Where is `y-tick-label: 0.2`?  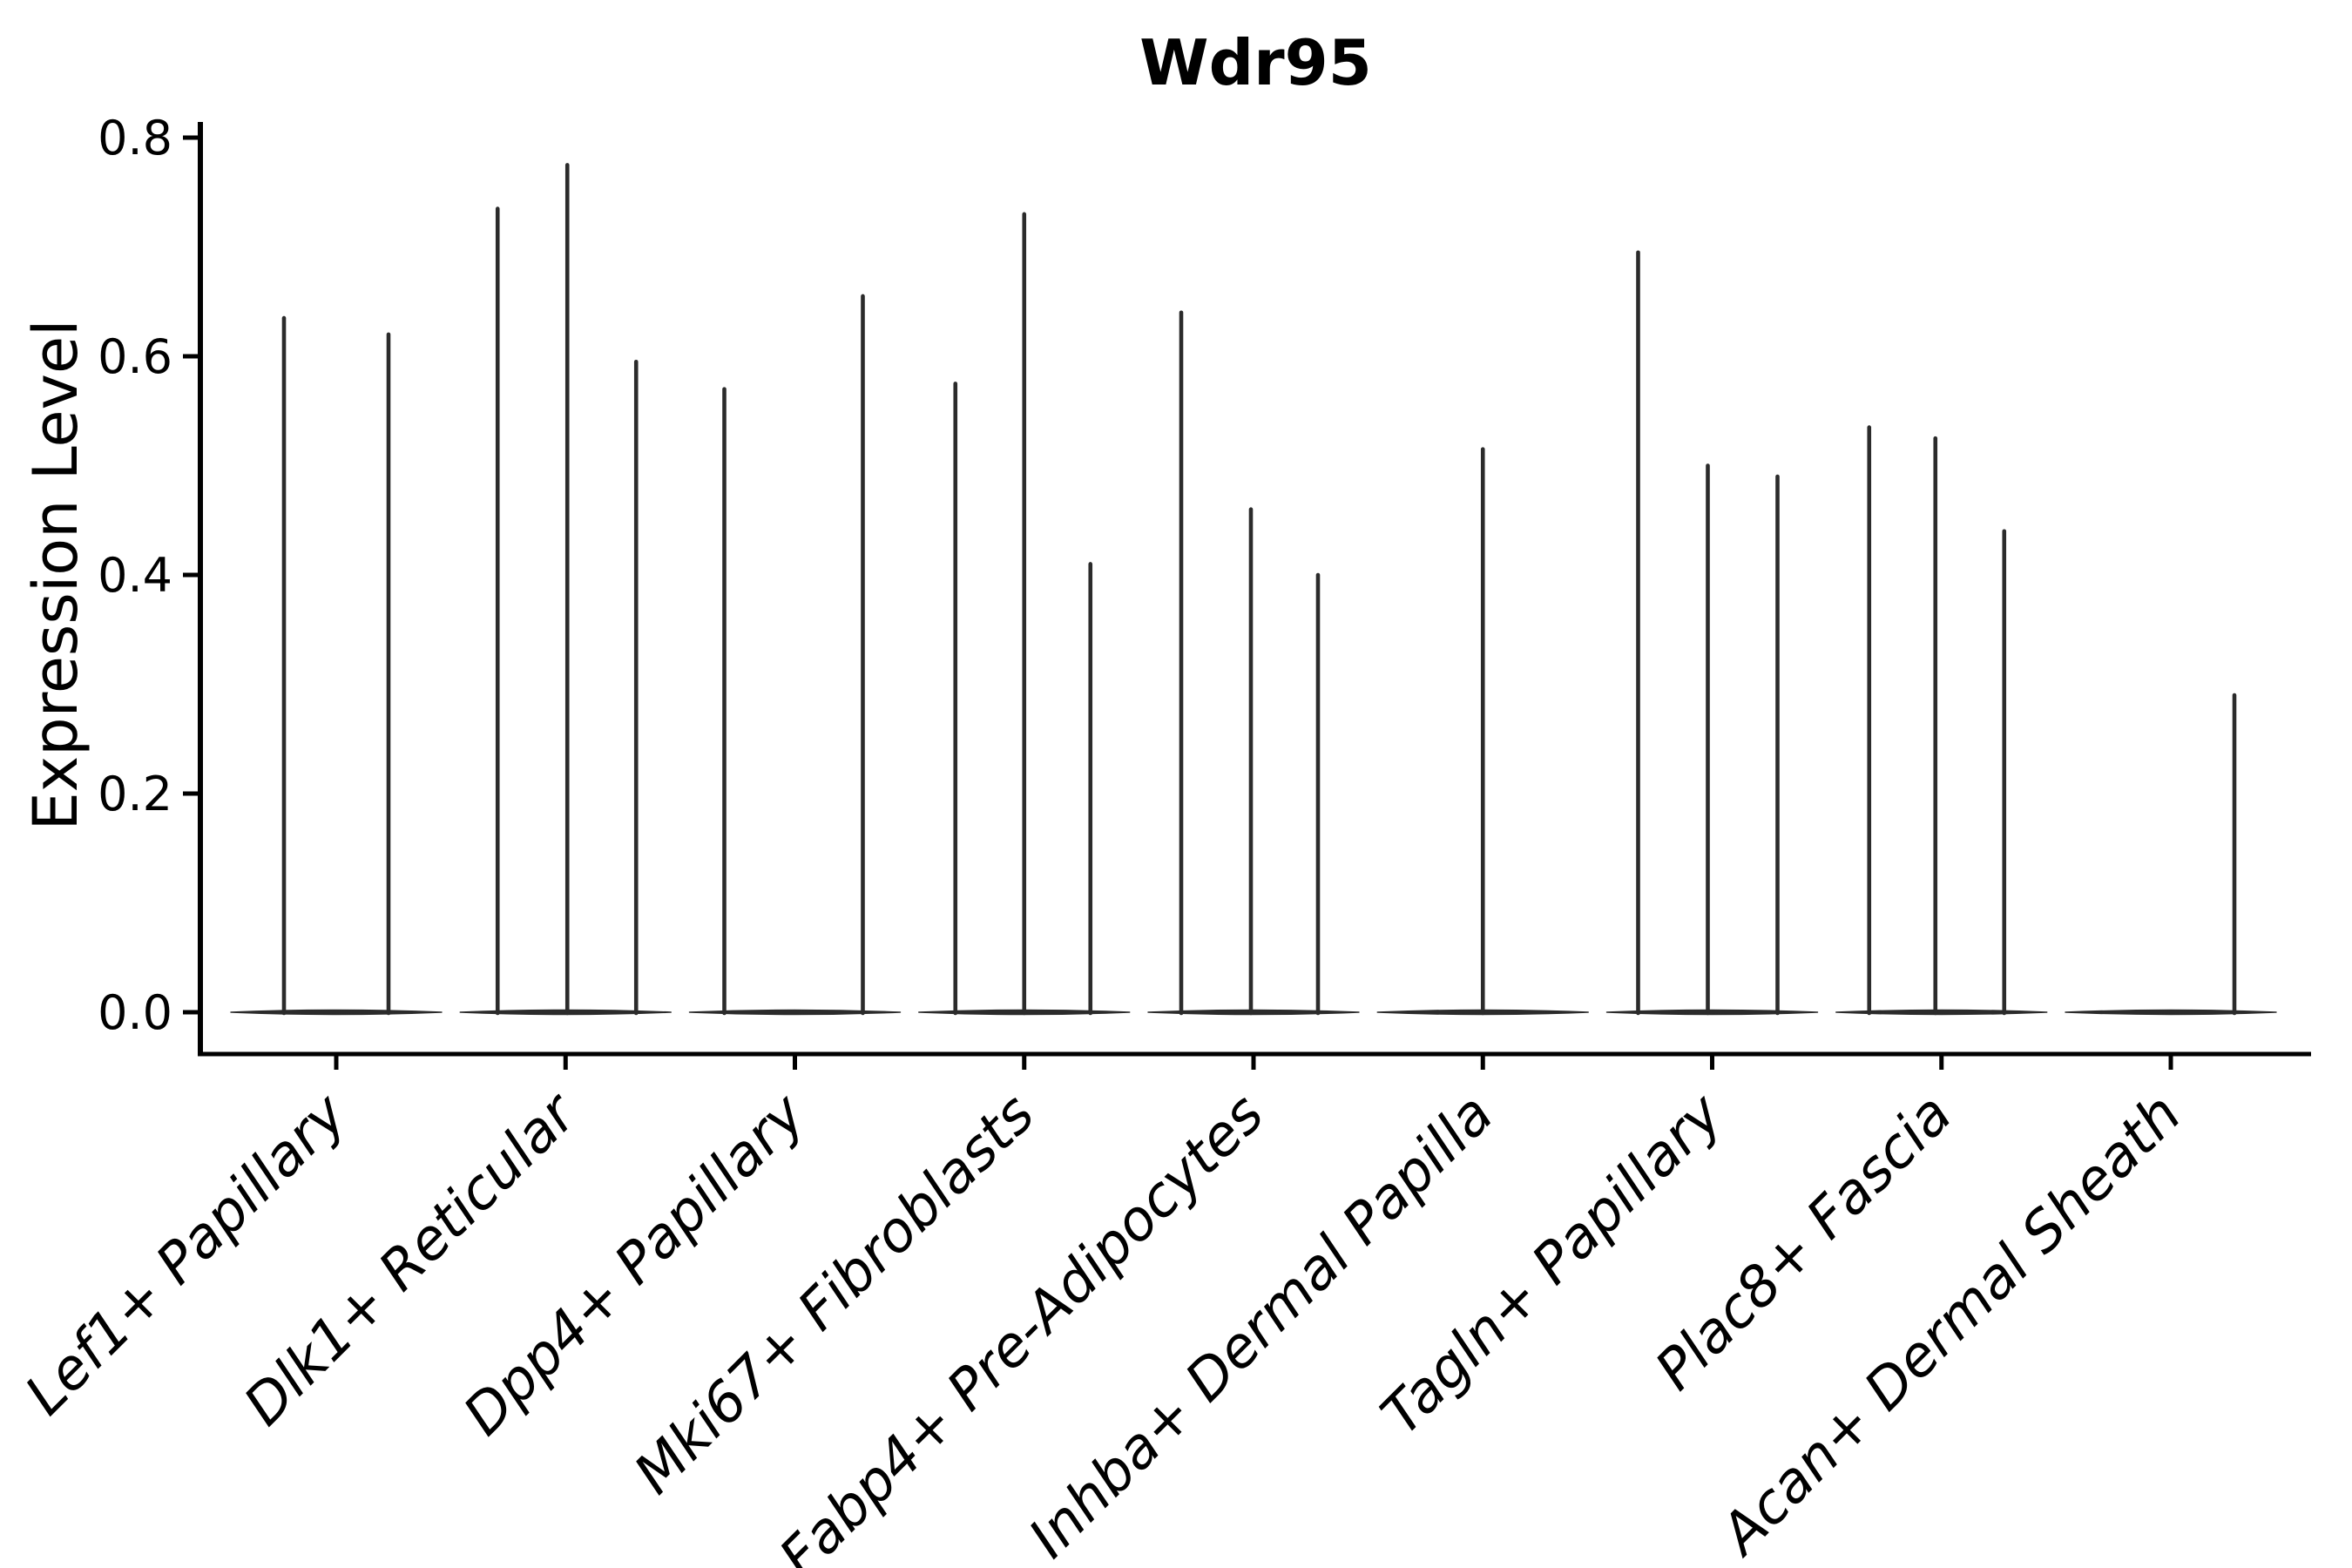
y-tick-label: 0.2 is located at coordinates (135, 794).